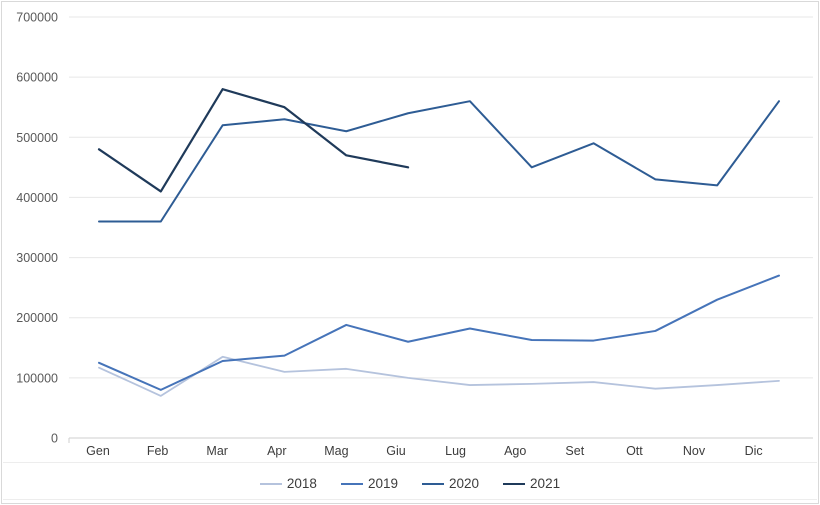 This screenshot has width=820, height=505. I want to click on y-axis-label: 400000, so click(37, 198).